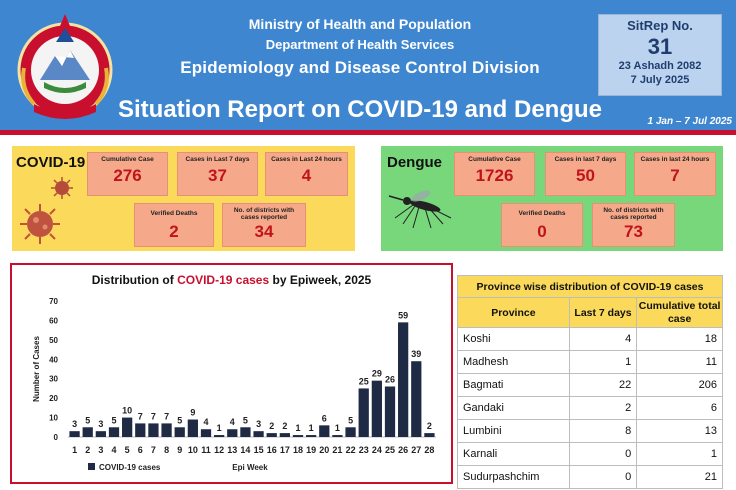 This screenshot has height=490, width=736. What do you see at coordinates (153, 450) in the screenshot?
I see `x-tick-label: 7` at bounding box center [153, 450].